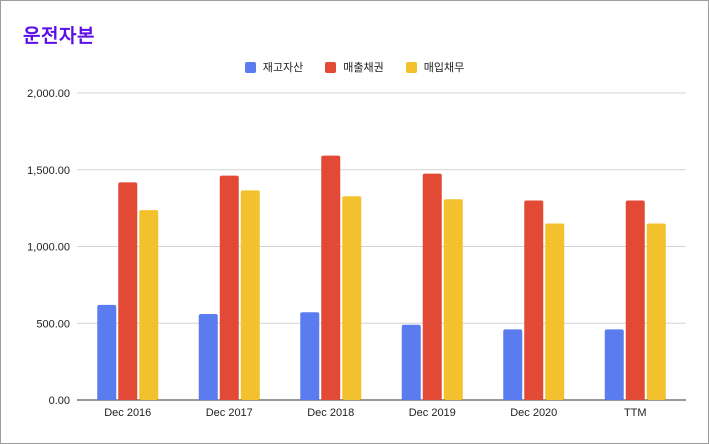  I want to click on legend-label-series-3: 매입채무, so click(444, 67).